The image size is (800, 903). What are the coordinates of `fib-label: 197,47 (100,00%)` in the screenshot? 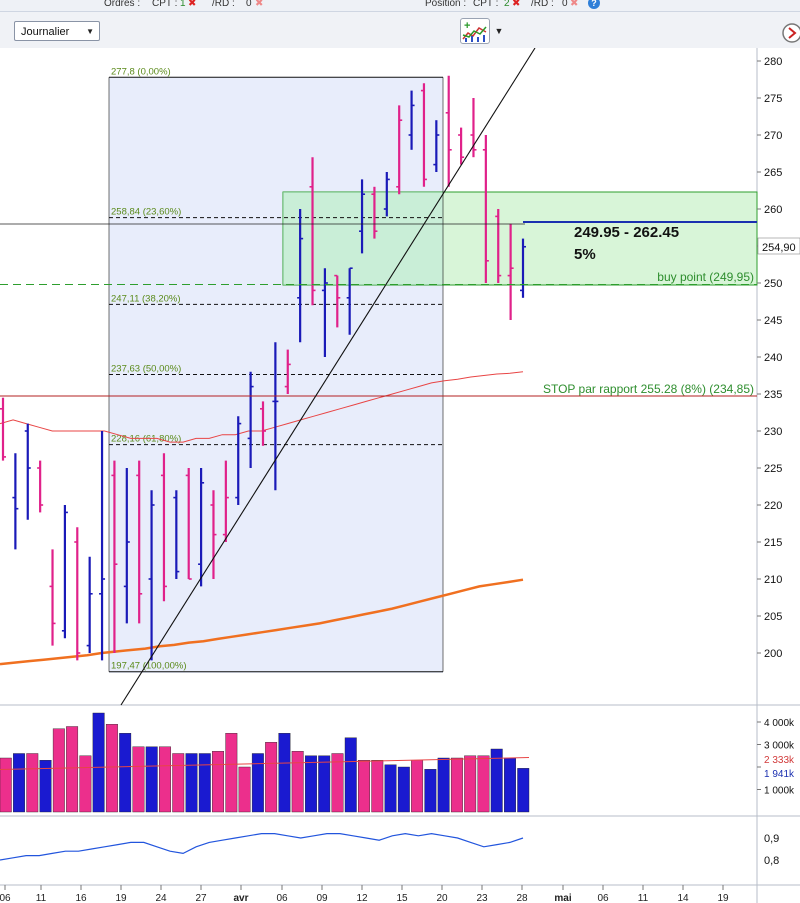 It's located at (149, 666).